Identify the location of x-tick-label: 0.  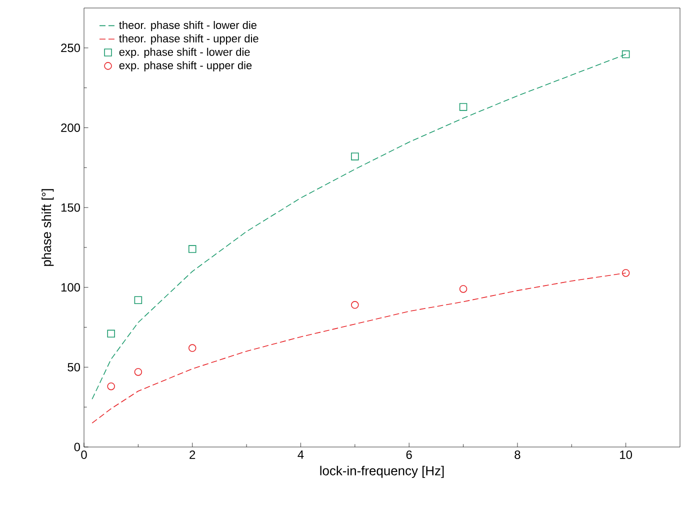
(84, 454).